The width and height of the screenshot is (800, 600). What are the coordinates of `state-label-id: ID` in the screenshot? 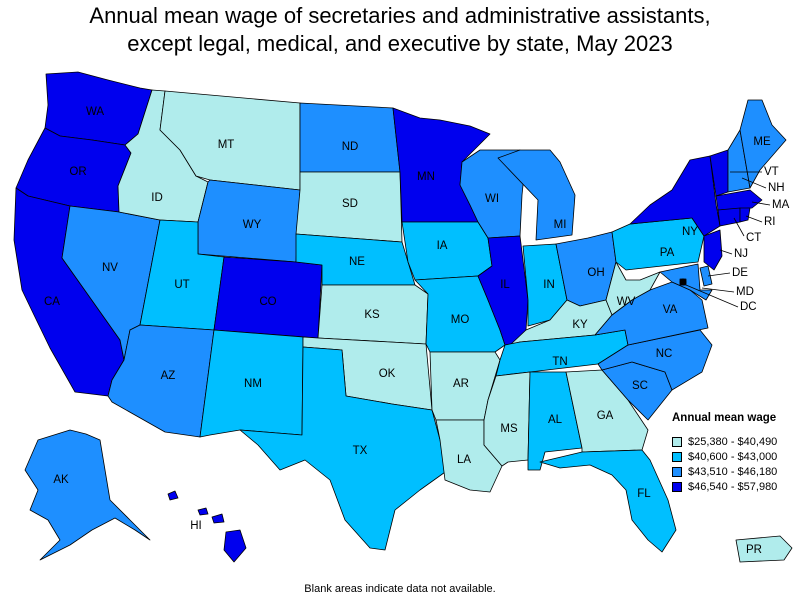 It's located at (157, 198).